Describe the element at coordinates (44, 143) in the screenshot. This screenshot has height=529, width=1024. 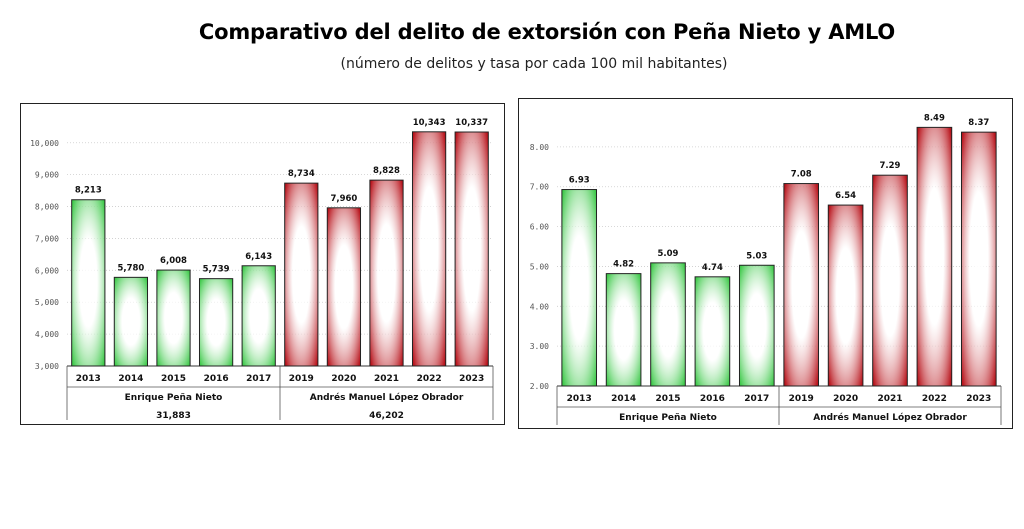
I see `y-tick-label: 10,000` at that location.